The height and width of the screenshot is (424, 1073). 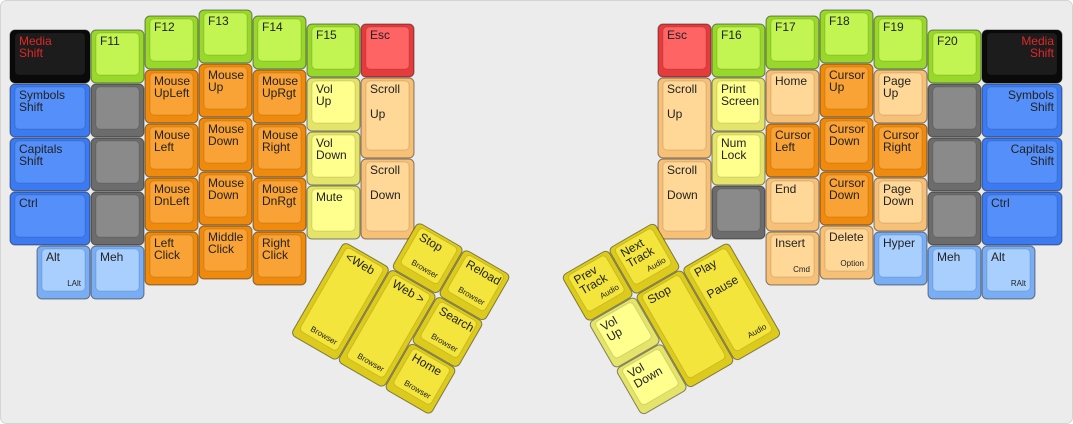 What do you see at coordinates (839, 21) in the screenshot?
I see `key-label: F18` at bounding box center [839, 21].